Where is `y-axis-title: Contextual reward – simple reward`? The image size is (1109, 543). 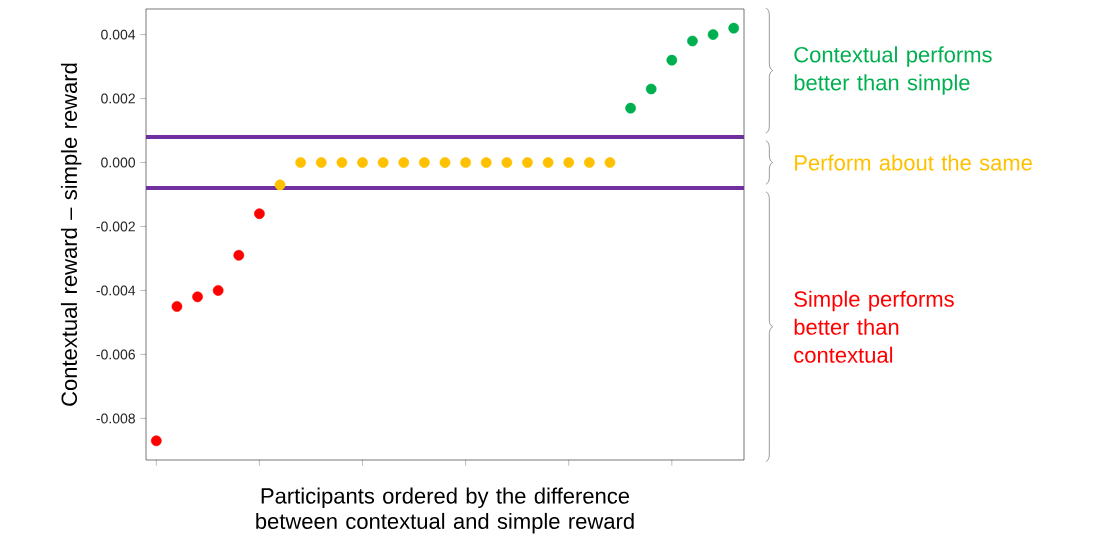 y-axis-title: Contextual reward – simple reward is located at coordinates (71, 234).